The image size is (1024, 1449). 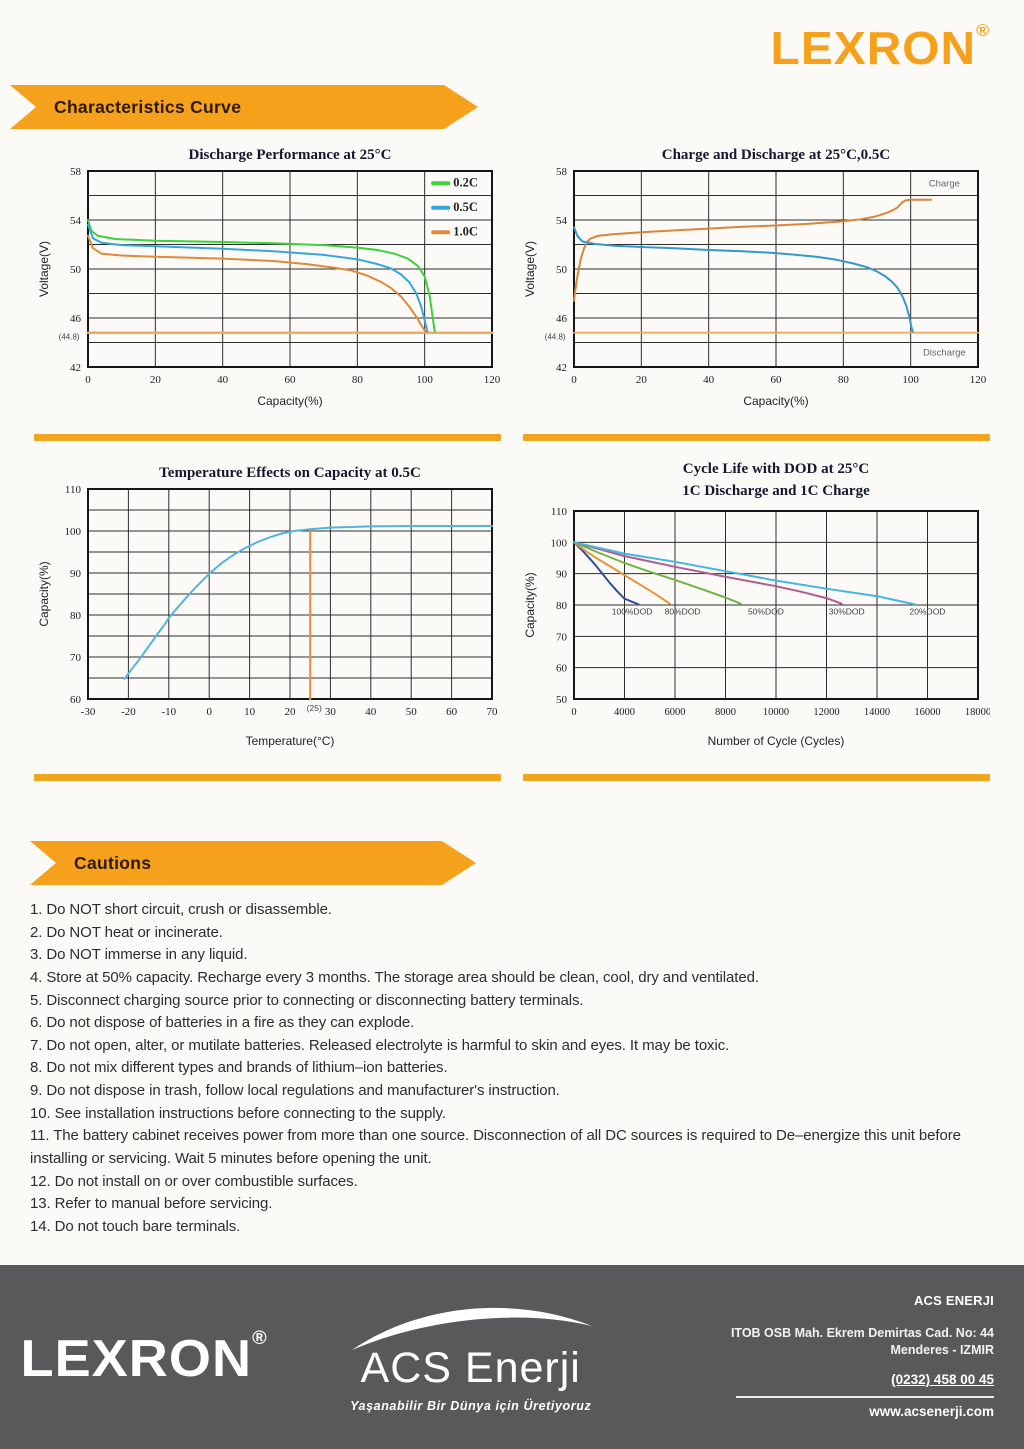 I want to click on svg-text: Temperature(°C), so click(x=290, y=741).